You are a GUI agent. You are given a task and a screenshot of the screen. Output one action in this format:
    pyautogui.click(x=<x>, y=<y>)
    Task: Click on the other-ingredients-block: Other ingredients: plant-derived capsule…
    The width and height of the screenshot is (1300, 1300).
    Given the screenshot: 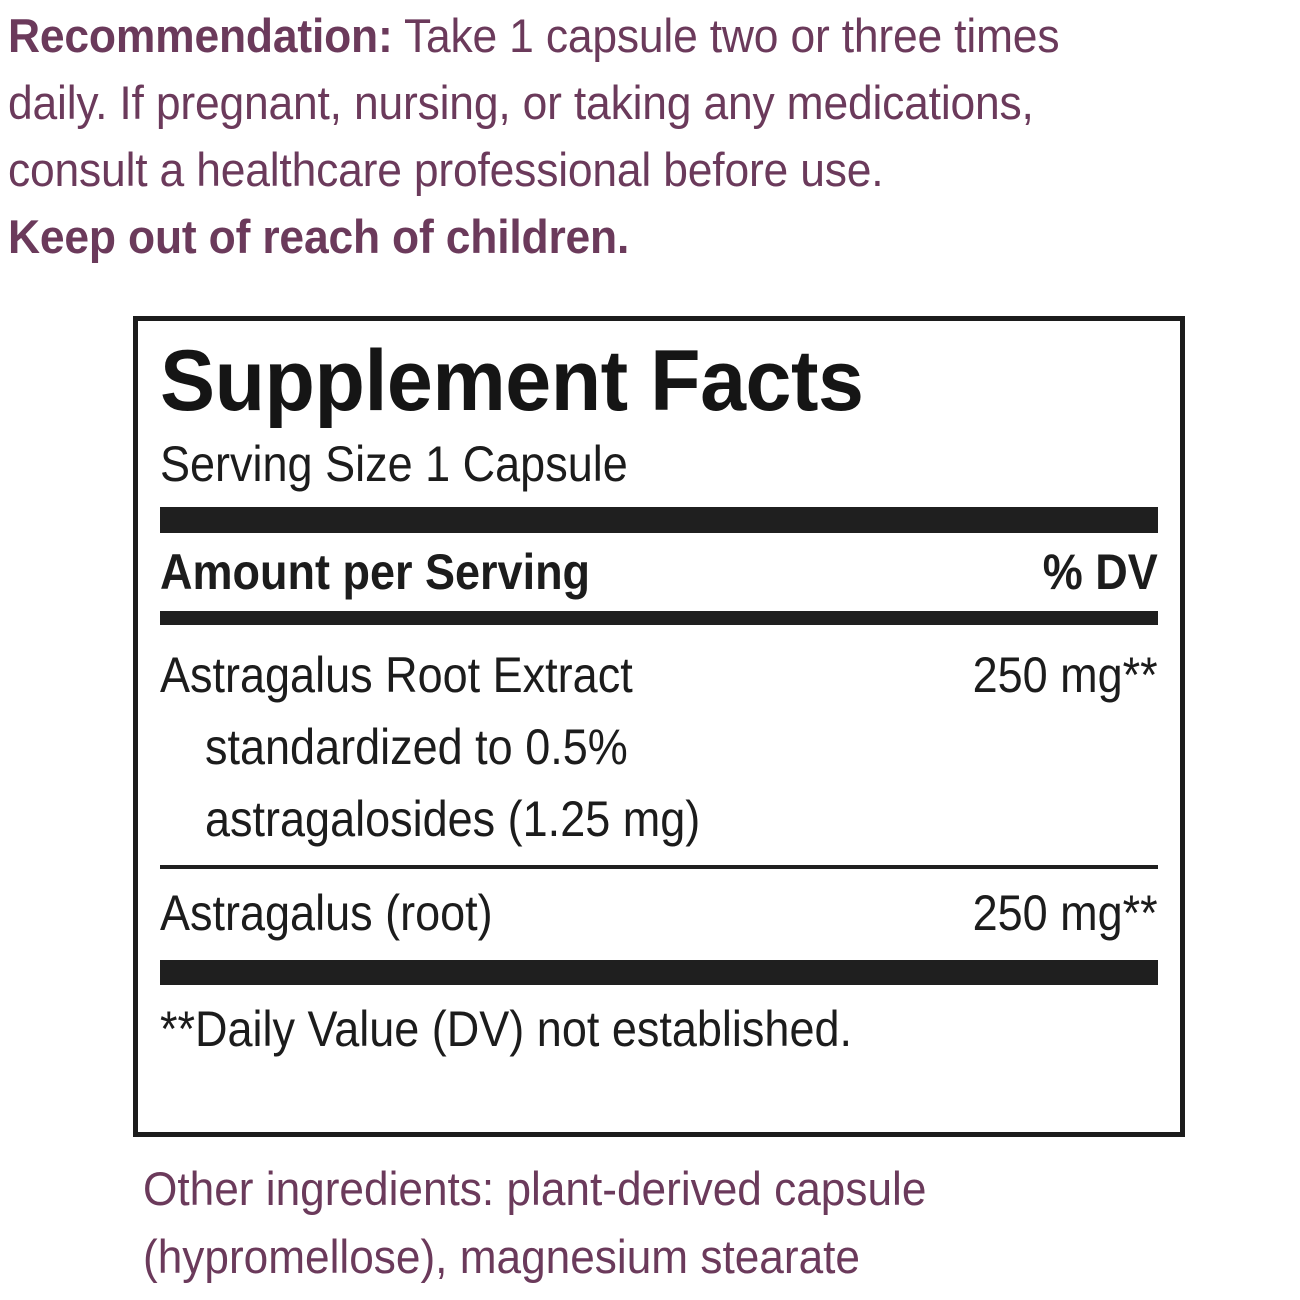 What is the action you would take?
    pyautogui.click(x=683, y=1223)
    